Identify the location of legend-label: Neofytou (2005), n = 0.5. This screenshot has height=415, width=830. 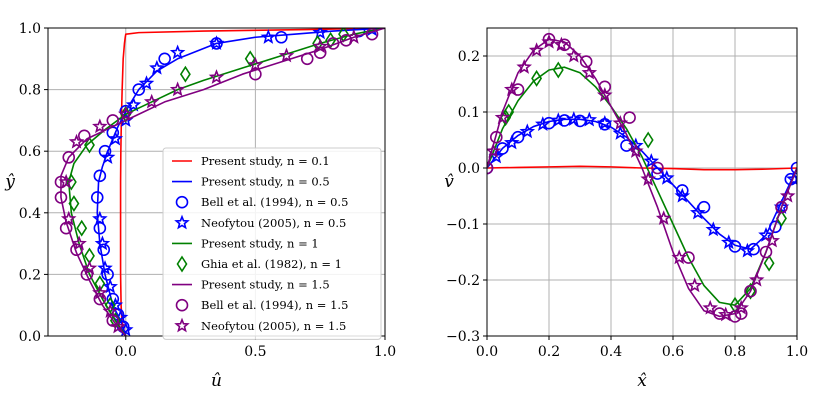
(273, 223).